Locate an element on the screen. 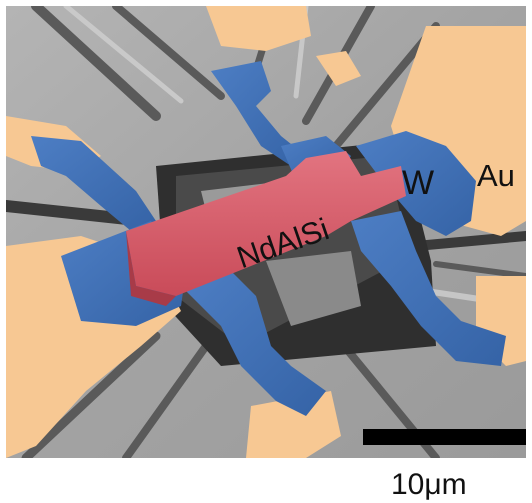 Image resolution: width=532 pixels, height=503 pixels. scale-bar-label: 10μm is located at coordinates (429, 484).